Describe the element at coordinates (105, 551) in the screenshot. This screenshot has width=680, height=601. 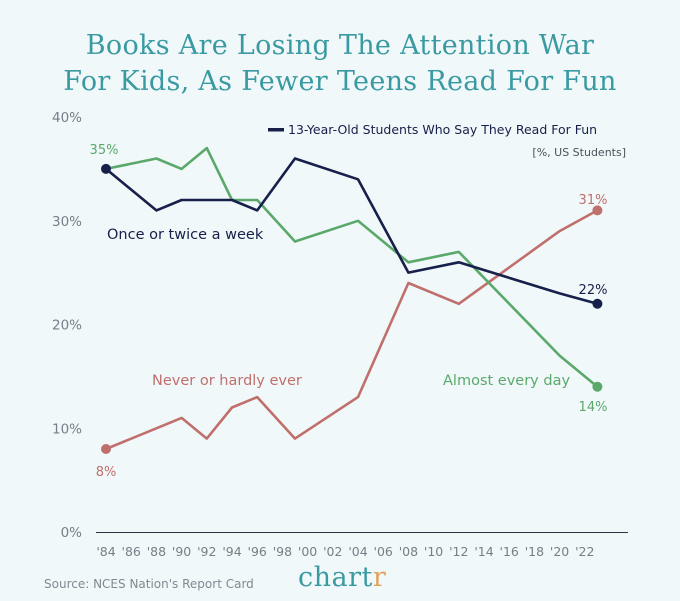
I see `x-tick-label: '84` at that location.